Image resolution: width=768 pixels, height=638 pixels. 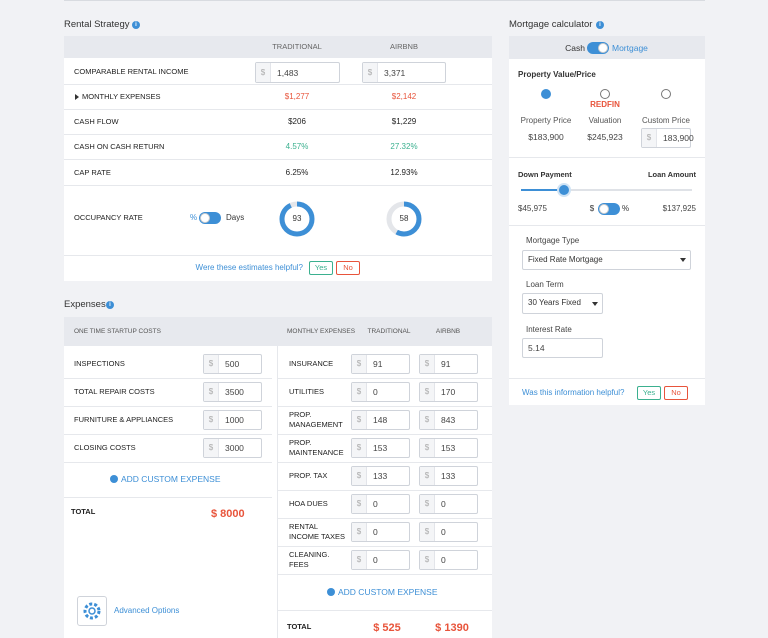 I want to click on expense-label: PROP. TAX, so click(x=308, y=475).